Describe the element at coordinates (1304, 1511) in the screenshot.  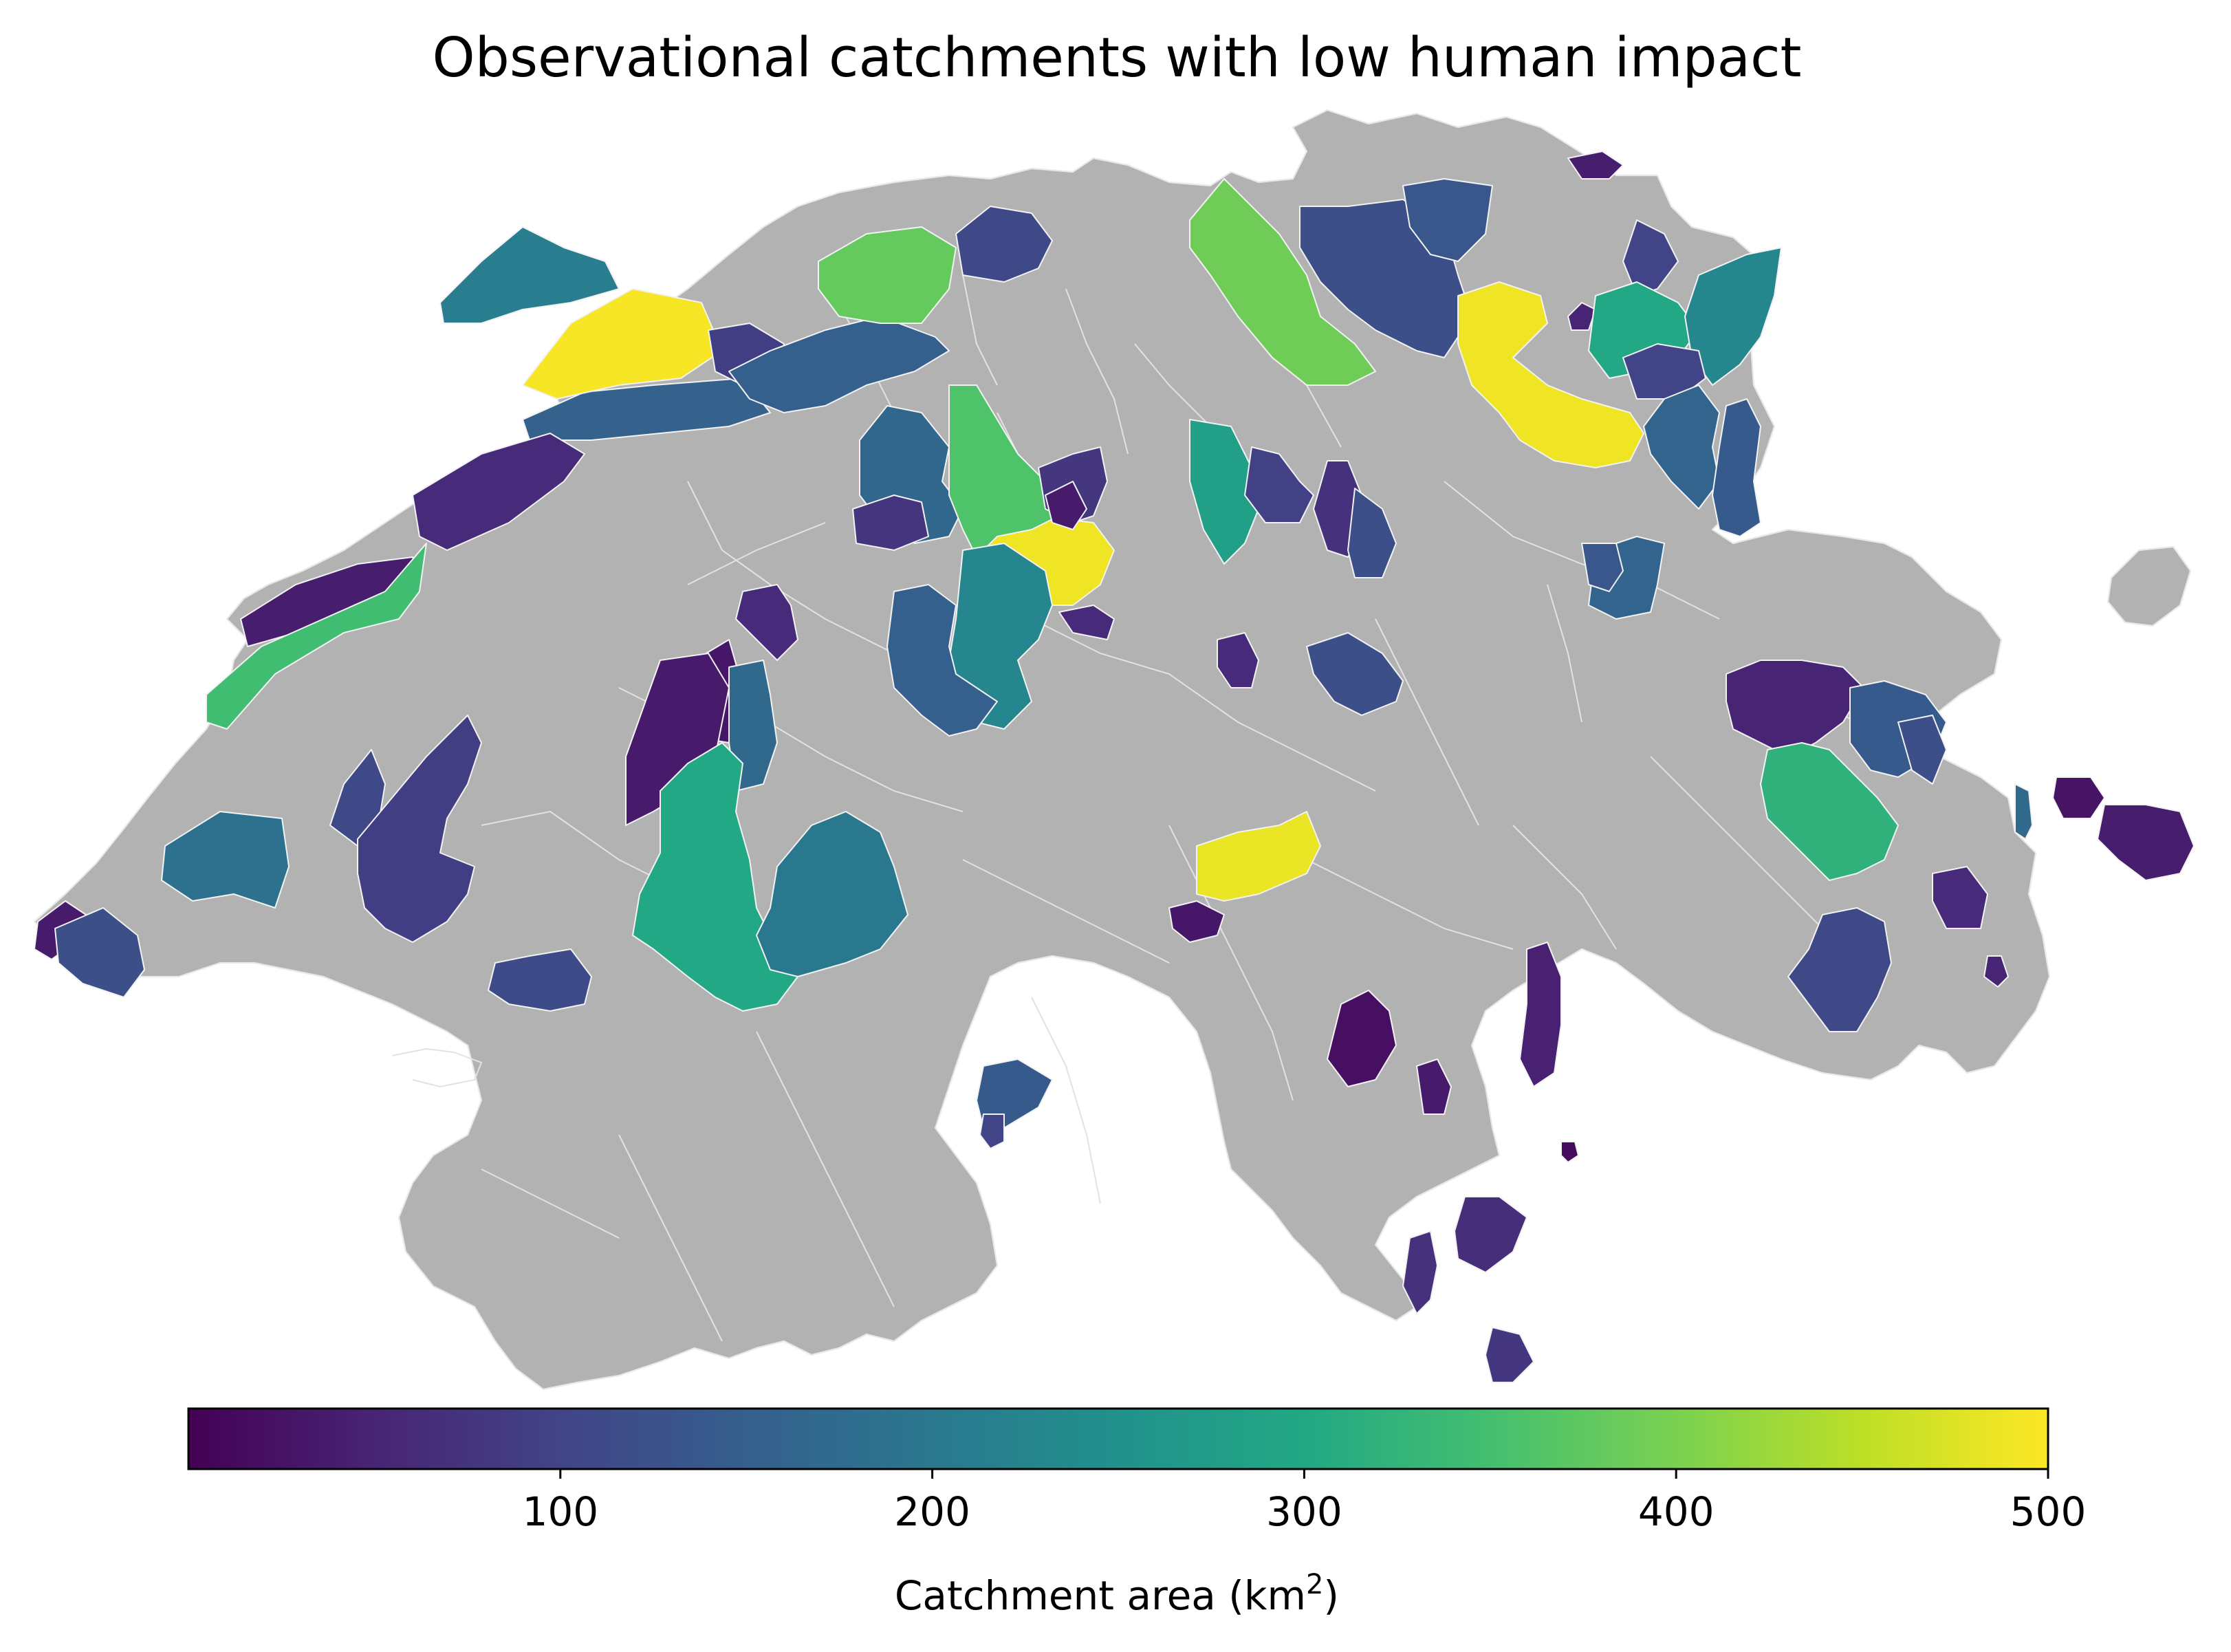
I see `colorbar-tick-label: 300` at that location.